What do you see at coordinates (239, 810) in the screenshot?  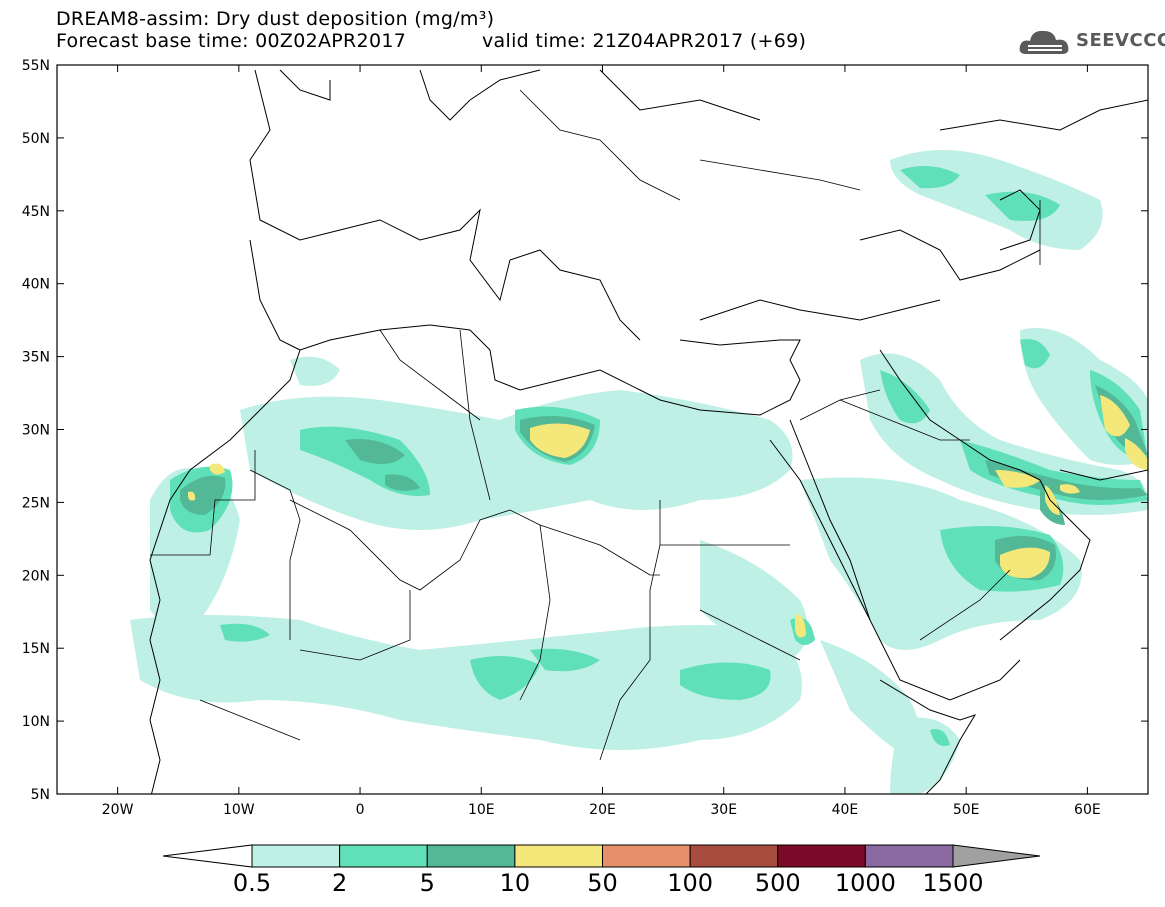 I see `lon-label: 10W` at bounding box center [239, 810].